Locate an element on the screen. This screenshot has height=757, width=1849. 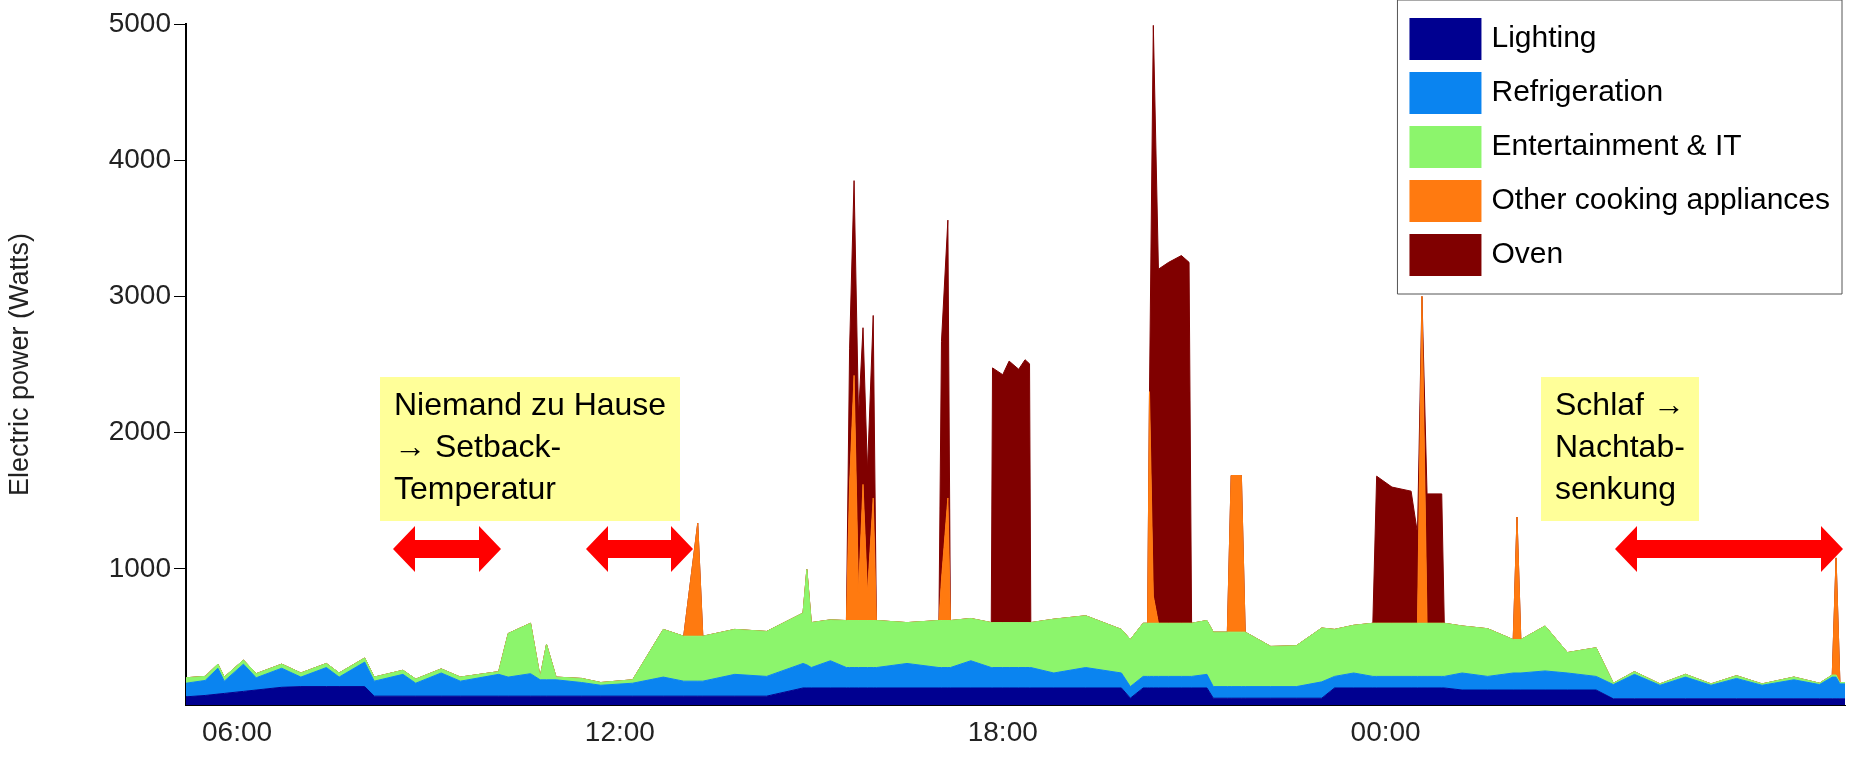
y-tick-label: 2000 is located at coordinates (139, 431).